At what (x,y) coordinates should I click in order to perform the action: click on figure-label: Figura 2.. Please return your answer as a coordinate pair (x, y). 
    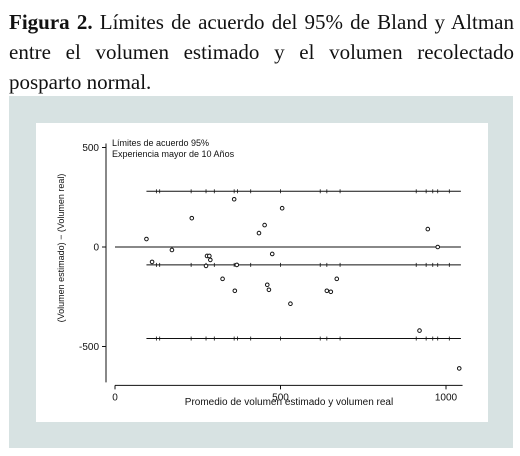
    Looking at the image, I should click on (51, 22).